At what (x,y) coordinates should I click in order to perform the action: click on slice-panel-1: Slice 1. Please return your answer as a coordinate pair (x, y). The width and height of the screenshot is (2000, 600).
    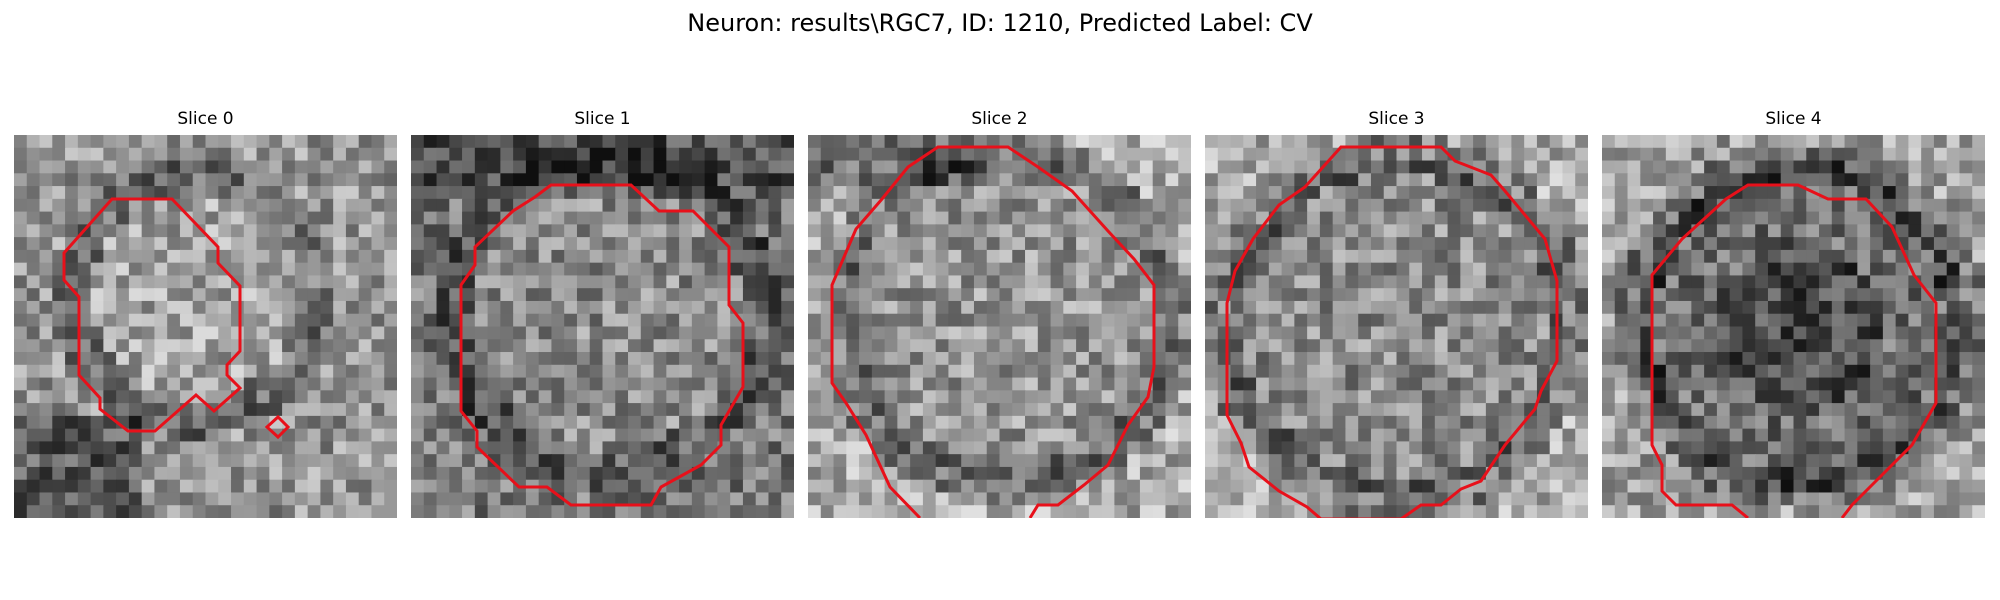
    Looking at the image, I should click on (602, 318).